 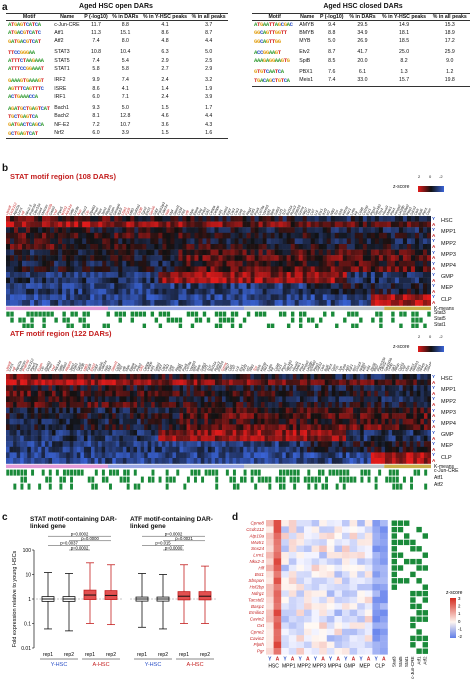 What do you see at coordinates (431, 349) in the screenshot?
I see `atf-zscore-legend` at bounding box center [431, 349].